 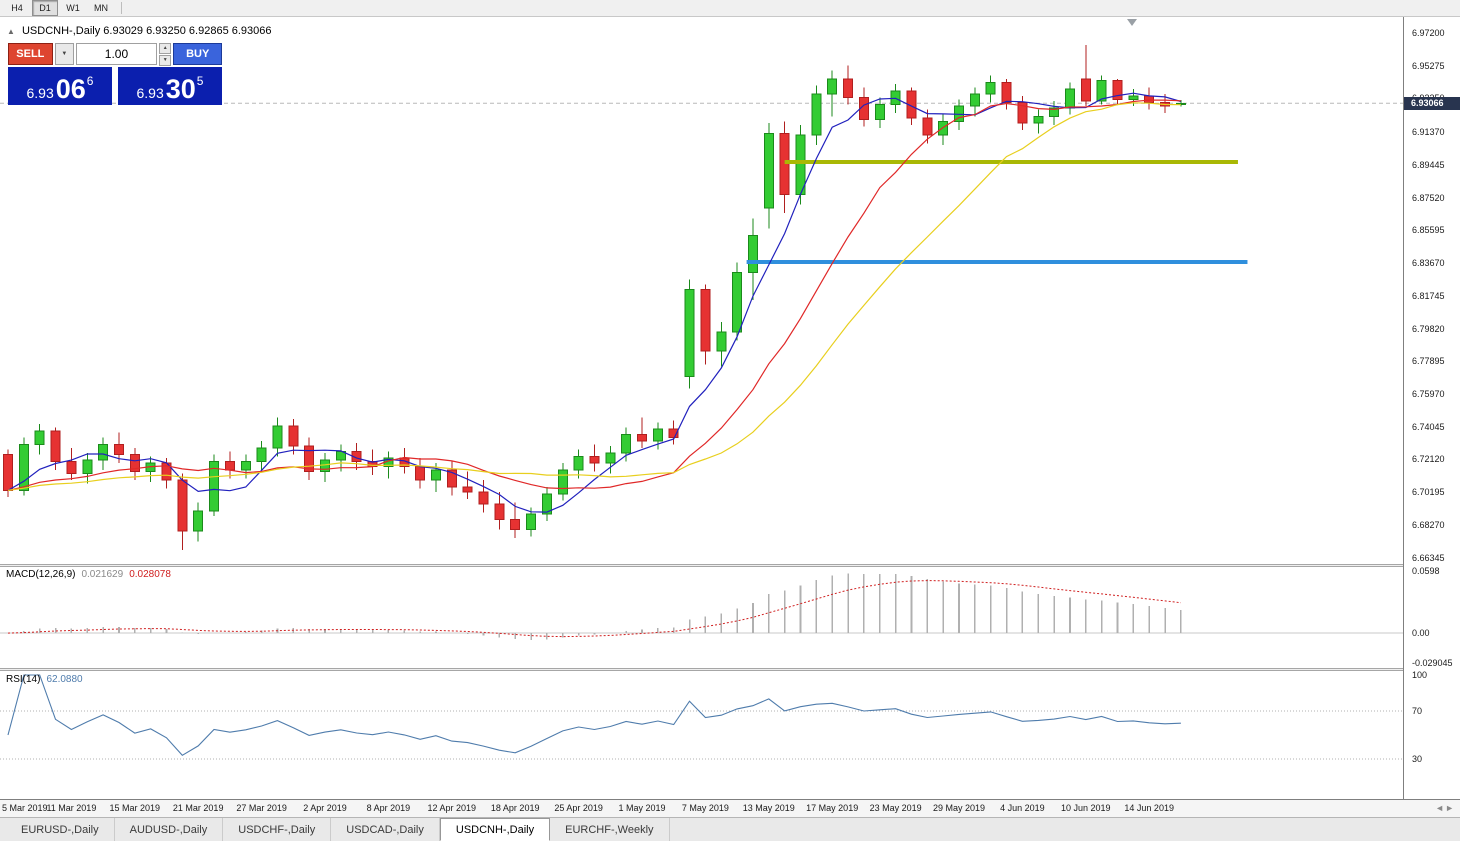 What do you see at coordinates (705, 808) in the screenshot?
I see `time-axis-label: 7 May 2019` at bounding box center [705, 808].